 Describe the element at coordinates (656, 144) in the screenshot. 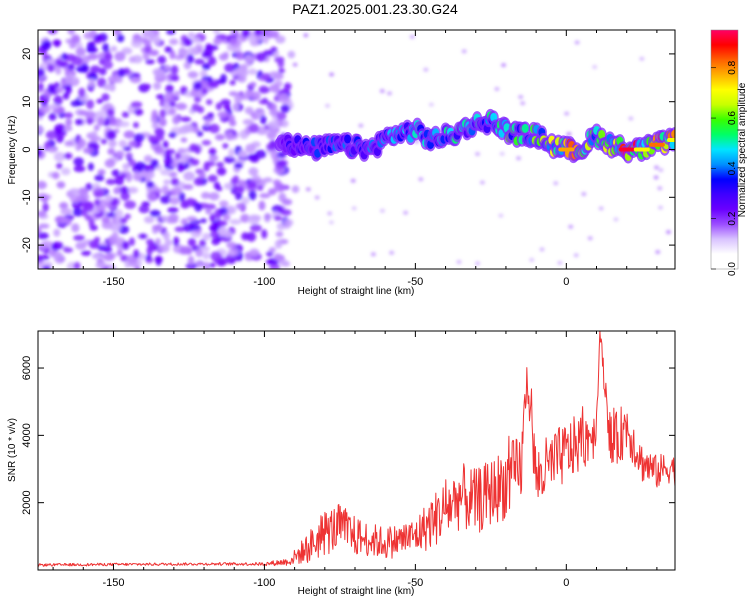

I see `ridge-hotspot` at that location.